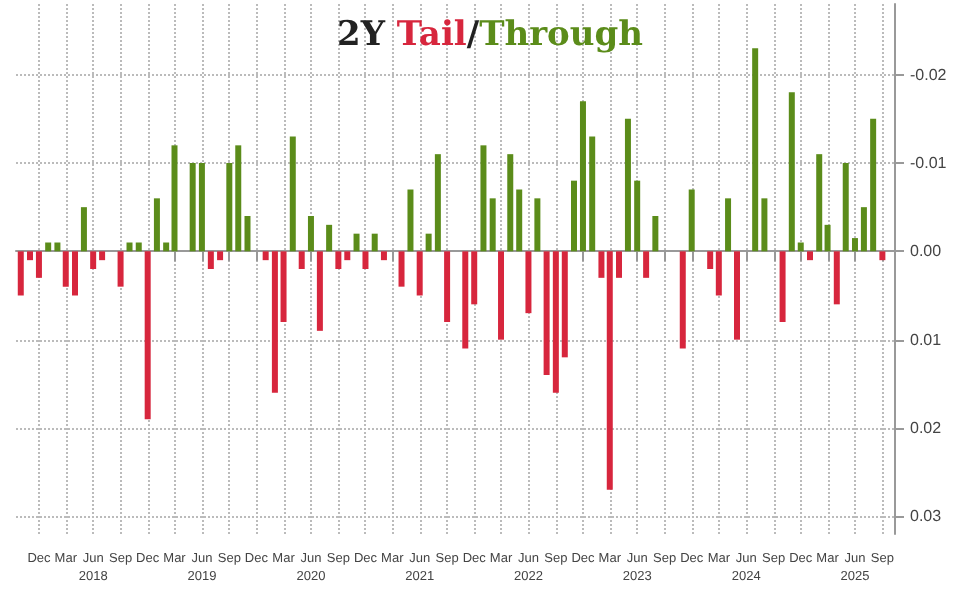 This screenshot has width=970, height=590. What do you see at coordinates (929, 74) in the screenshot?
I see `y-tick-label: -0.02` at bounding box center [929, 74].